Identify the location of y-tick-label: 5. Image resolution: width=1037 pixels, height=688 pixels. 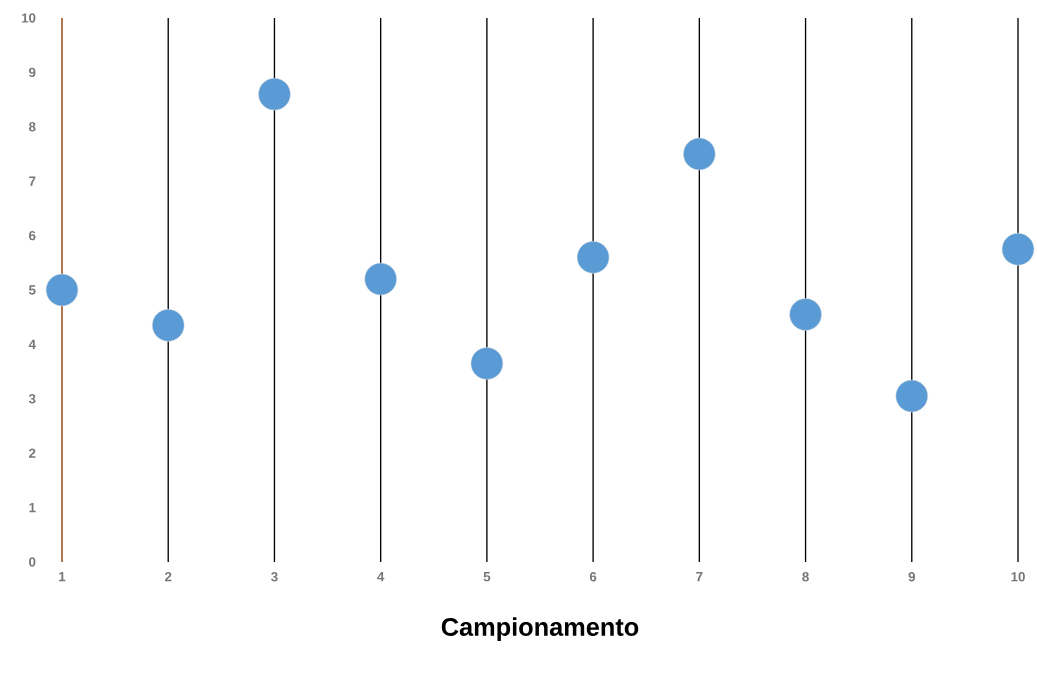
(32, 290).